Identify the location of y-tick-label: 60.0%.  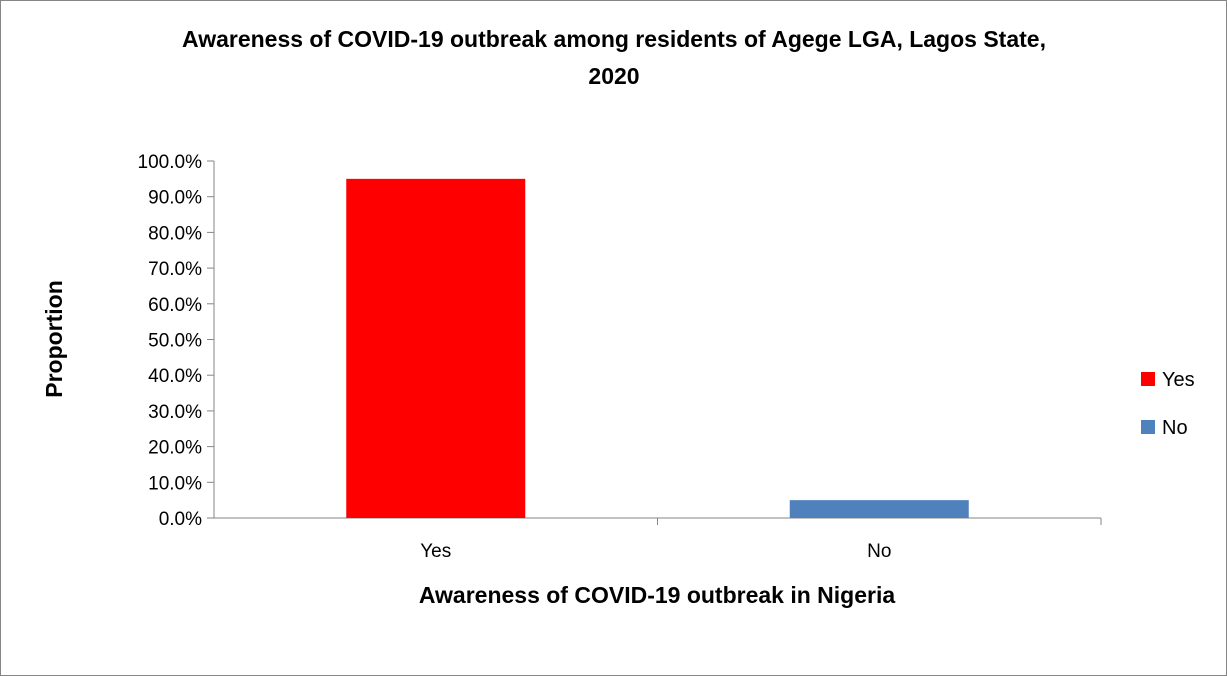
(175, 305).